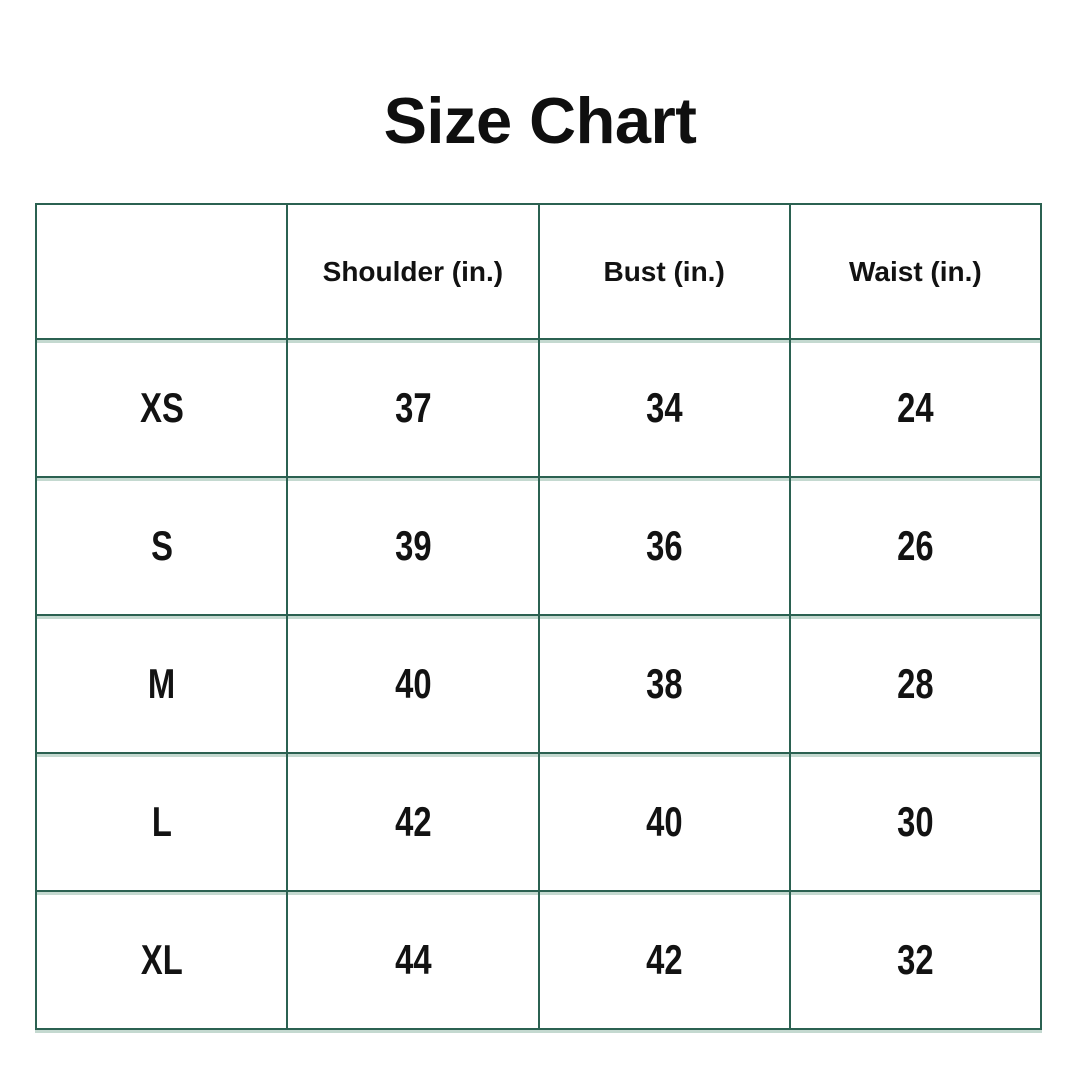  I want to click on size-label: M, so click(163, 685).